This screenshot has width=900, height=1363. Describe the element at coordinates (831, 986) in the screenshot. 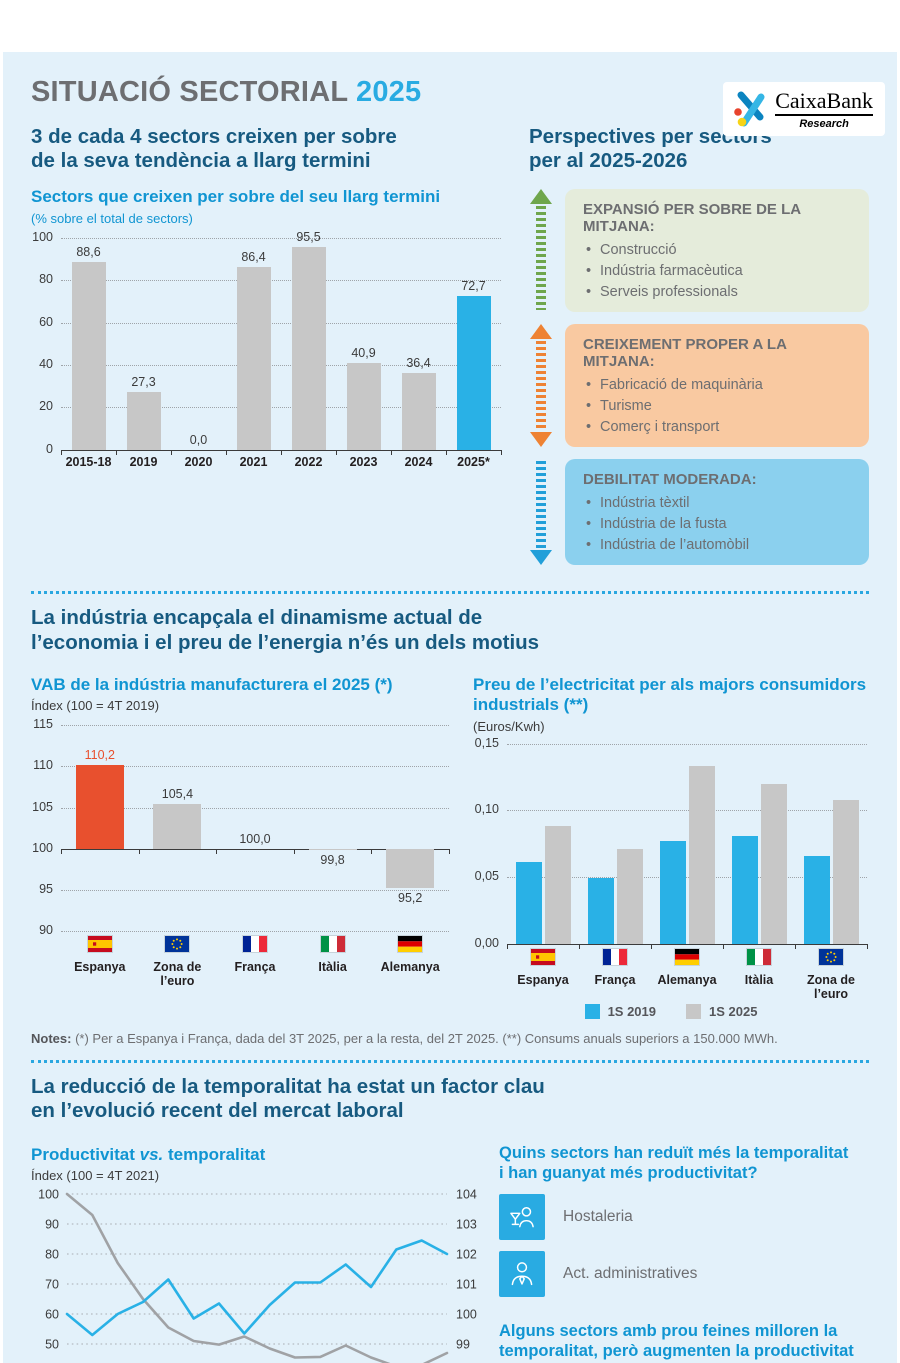

I see `country-label: Zona de l’euro` at that location.